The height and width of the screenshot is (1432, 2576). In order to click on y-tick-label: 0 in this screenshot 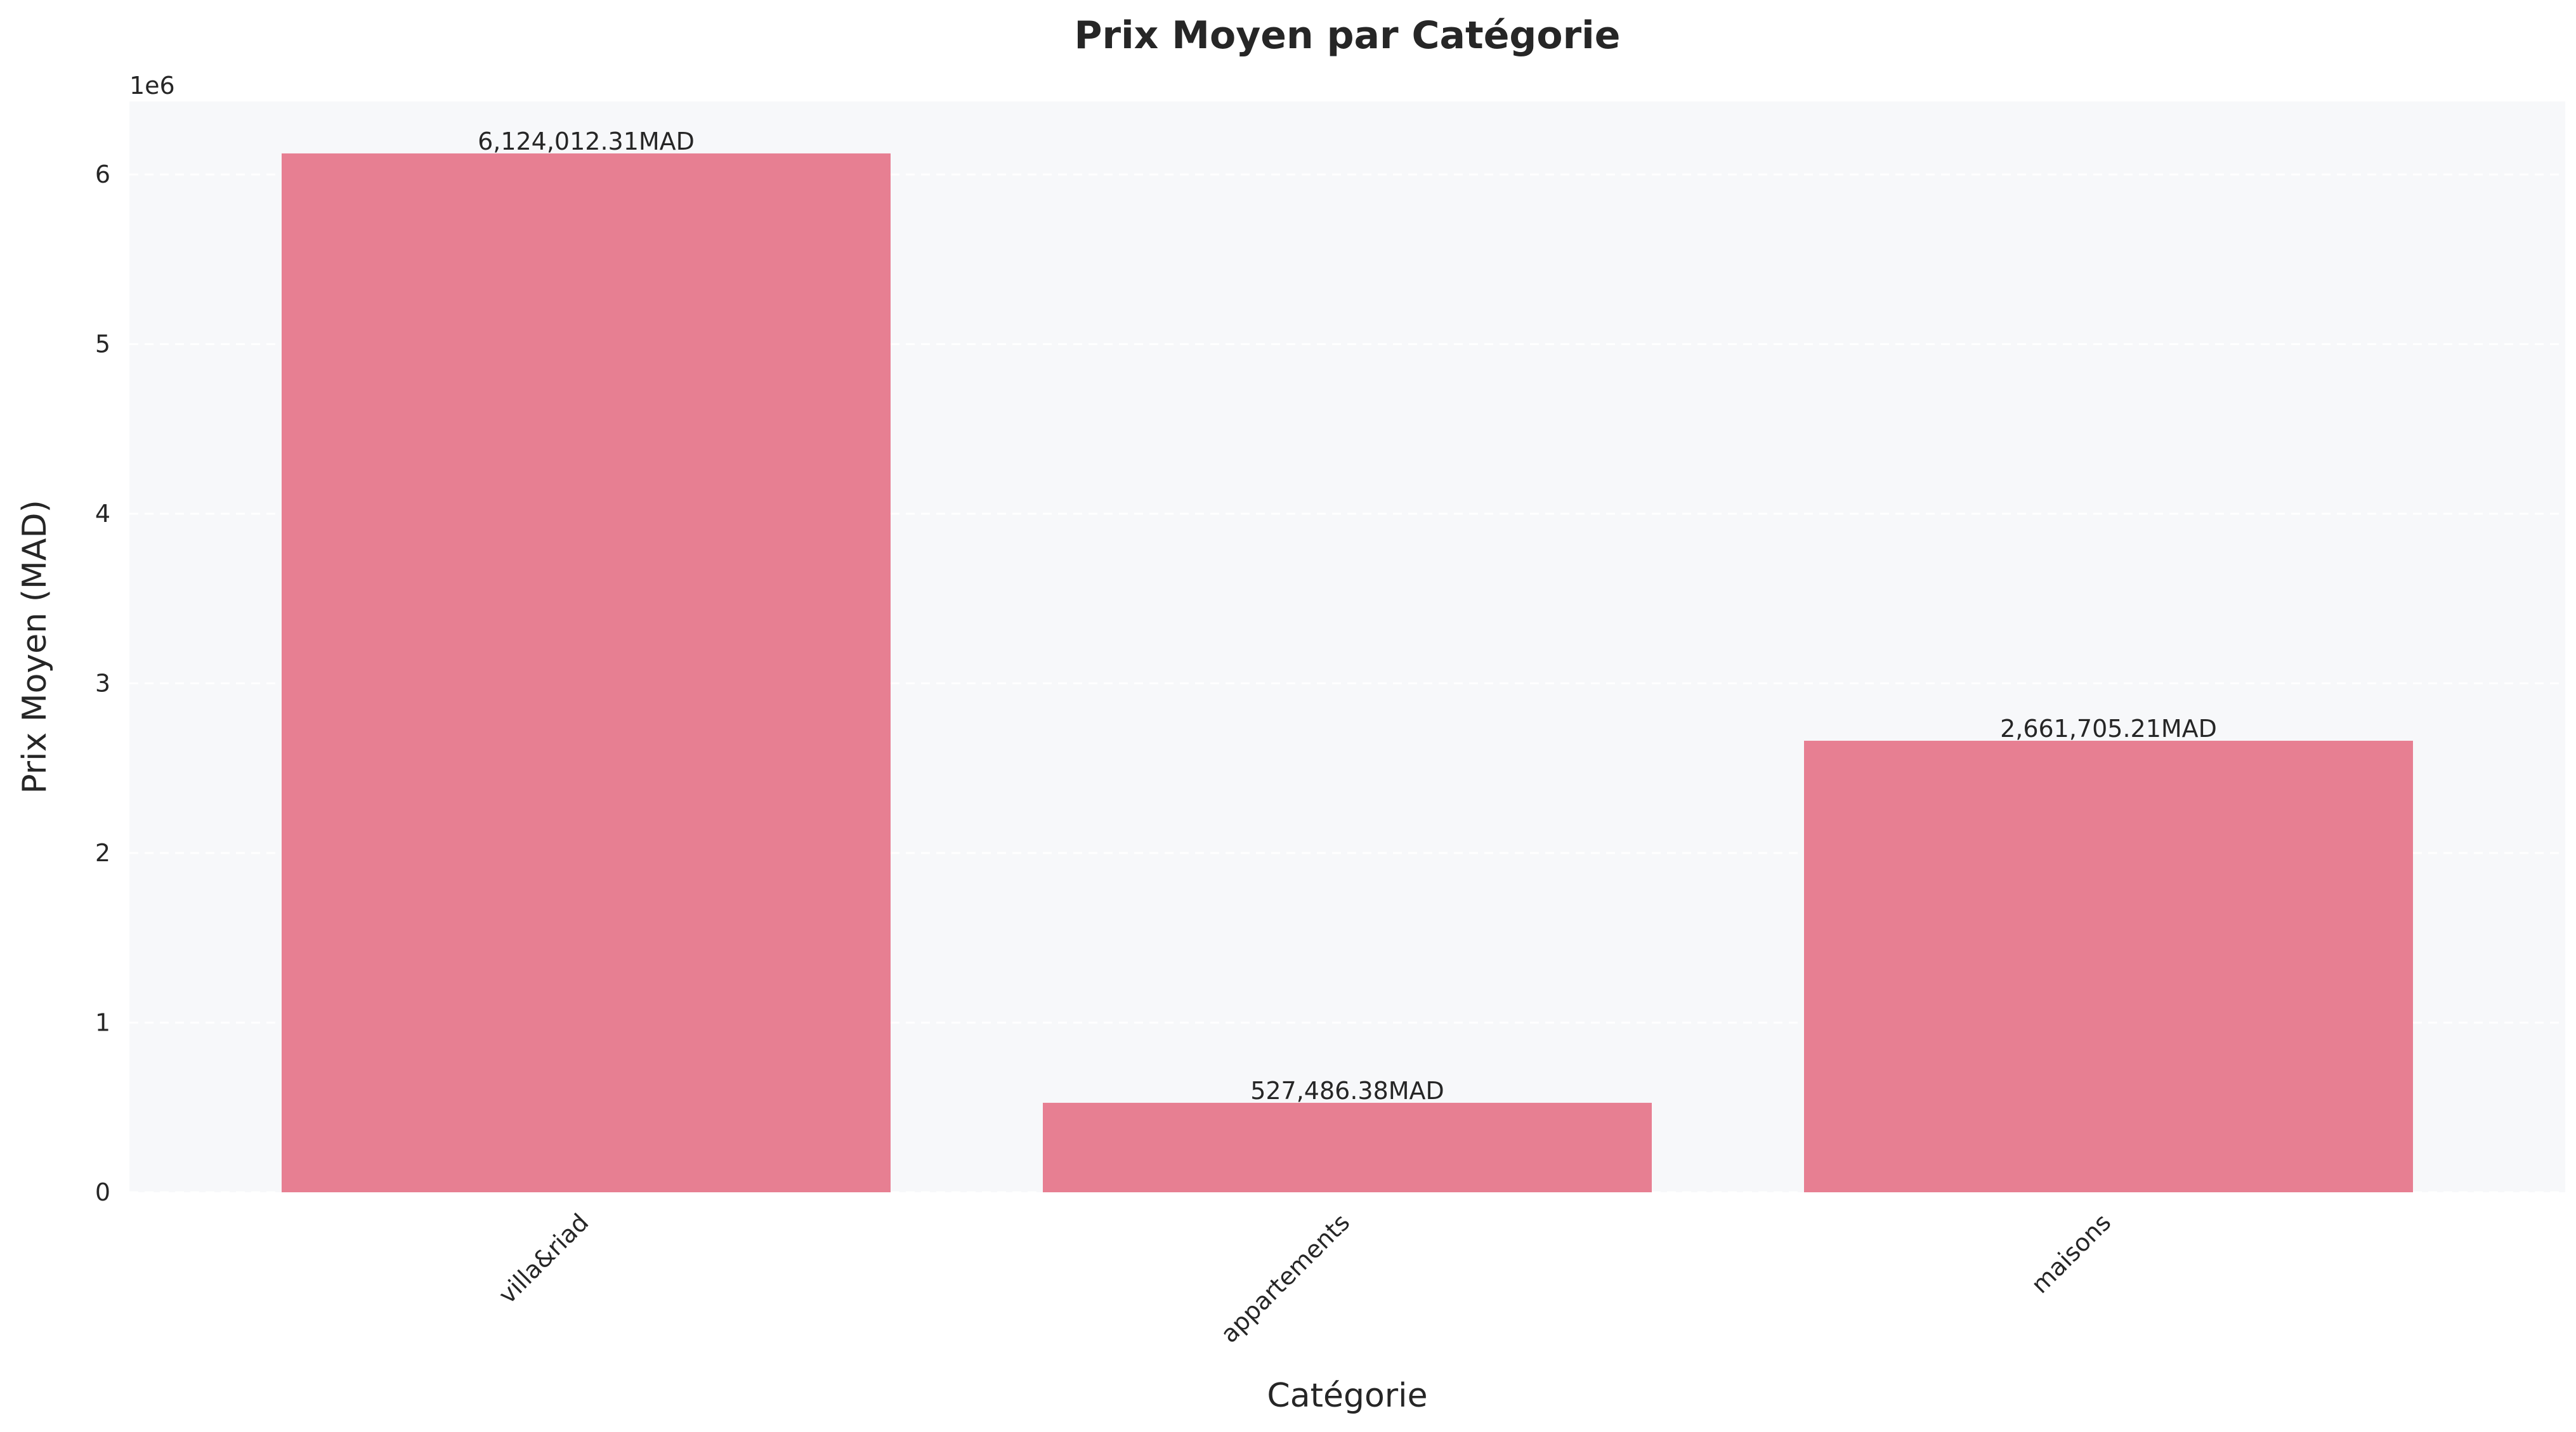, I will do `click(102, 1192)`.